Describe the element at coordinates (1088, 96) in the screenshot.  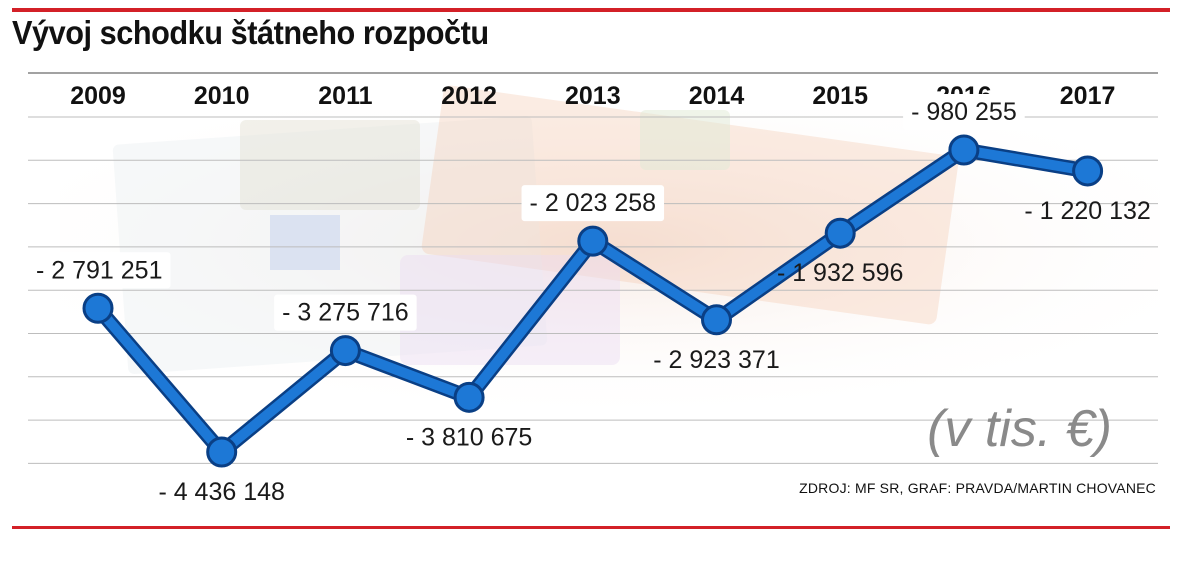
I see `x-tick-label: 2017` at that location.